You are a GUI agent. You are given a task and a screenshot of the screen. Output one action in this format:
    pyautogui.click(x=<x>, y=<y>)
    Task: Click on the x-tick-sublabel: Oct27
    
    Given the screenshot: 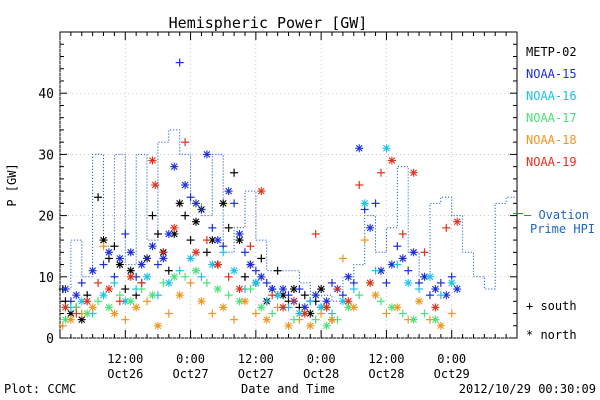 What is the action you would take?
    pyautogui.click(x=191, y=374)
    